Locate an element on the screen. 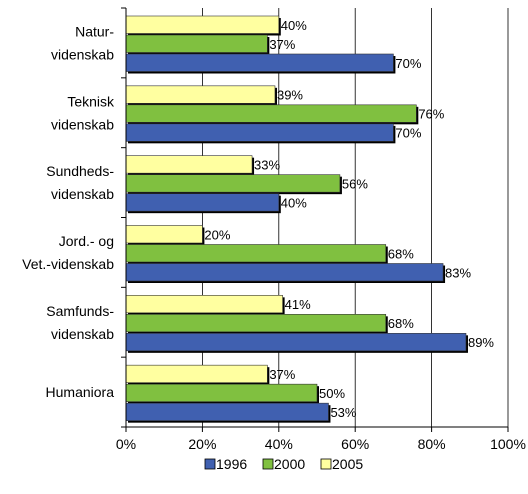 This screenshot has height=494, width=528. bar-value-label: 39% is located at coordinates (290, 95).